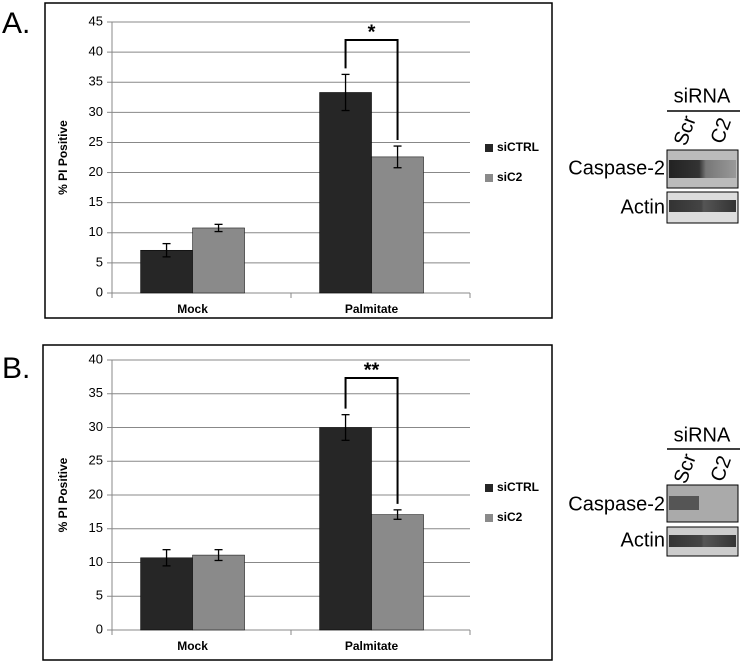 The width and height of the screenshot is (745, 664). Describe the element at coordinates (372, 370) in the screenshot. I see `significance-label: **` at that location.